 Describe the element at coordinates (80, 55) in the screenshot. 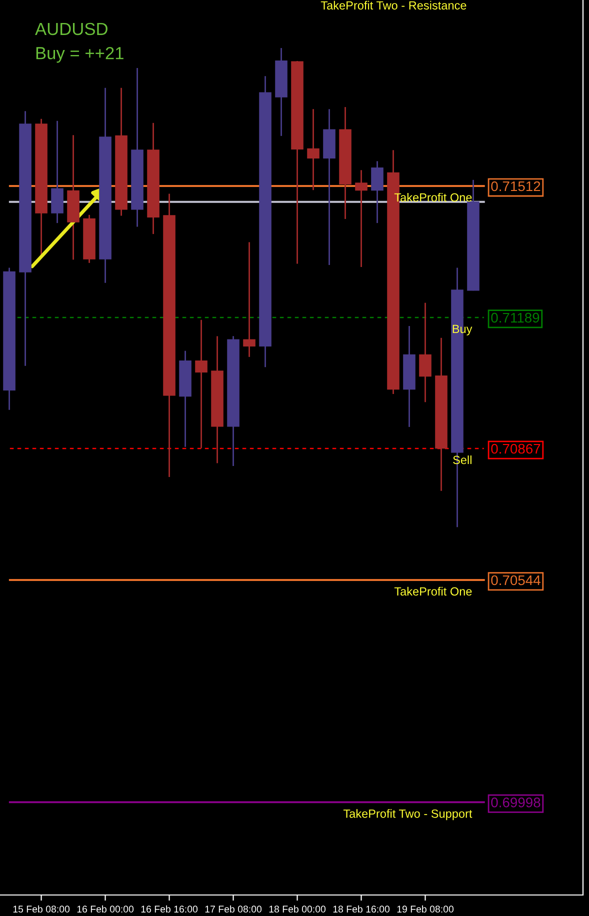

I see `text: Buy = ++21` at that location.